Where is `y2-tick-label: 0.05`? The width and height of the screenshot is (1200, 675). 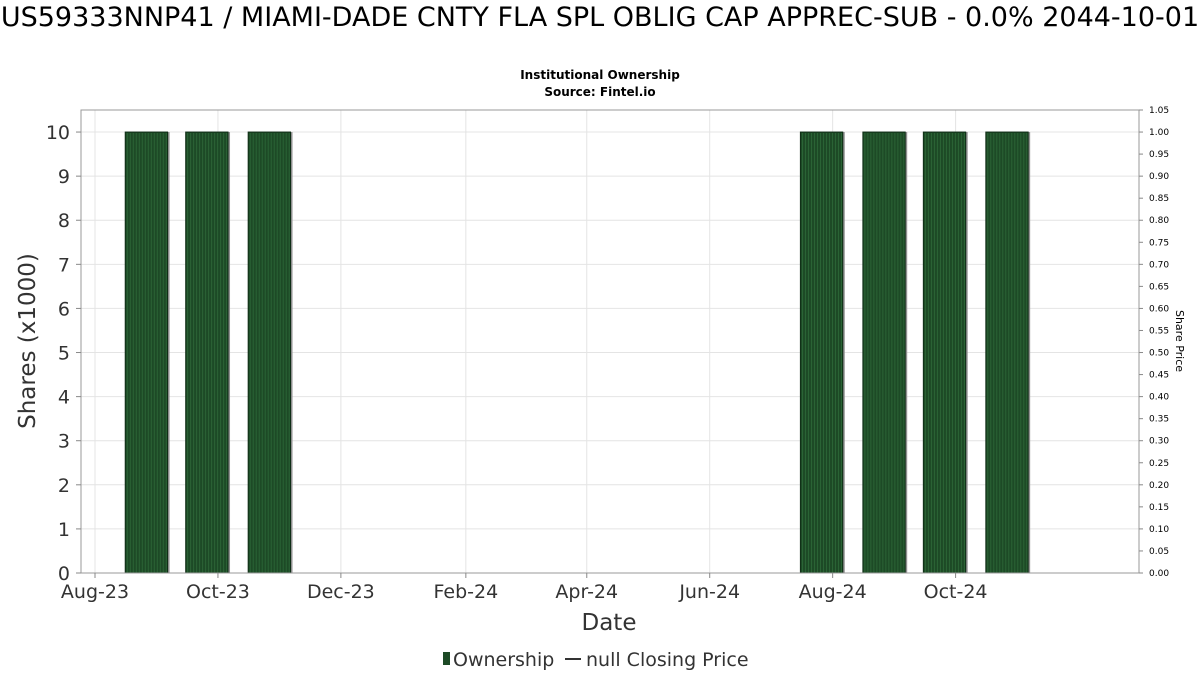 y2-tick-label: 0.05 is located at coordinates (1159, 552).